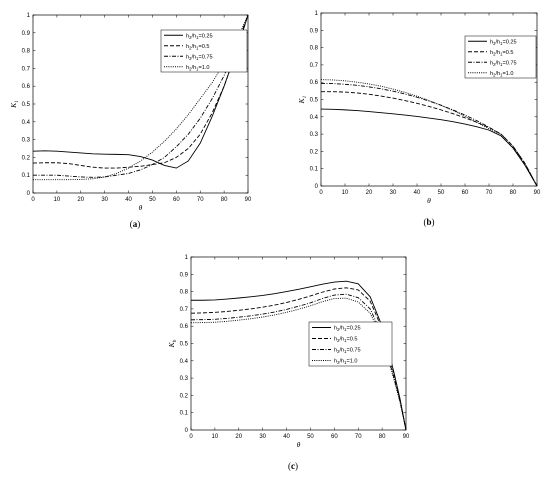 This screenshot has width=550, height=480. I want to click on y-tick-label: 0.5, so click(26, 105).